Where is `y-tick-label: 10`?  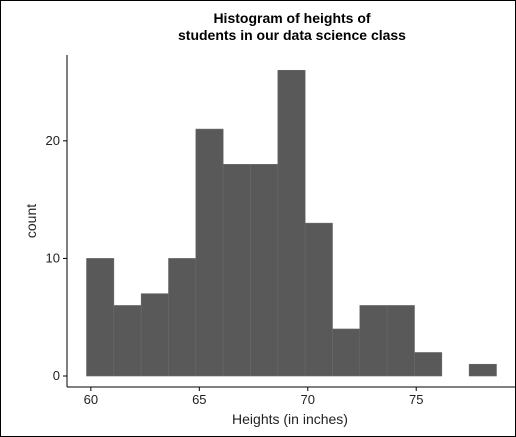 y-tick-label: 10 is located at coordinates (53, 257).